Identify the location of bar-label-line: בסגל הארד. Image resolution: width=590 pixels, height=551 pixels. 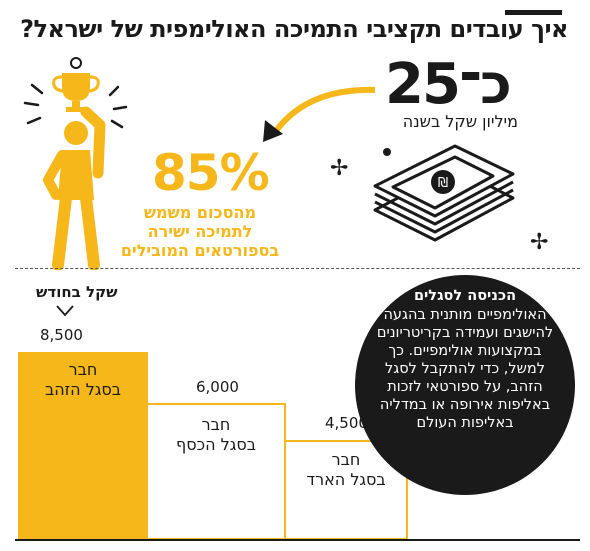
(346, 479).